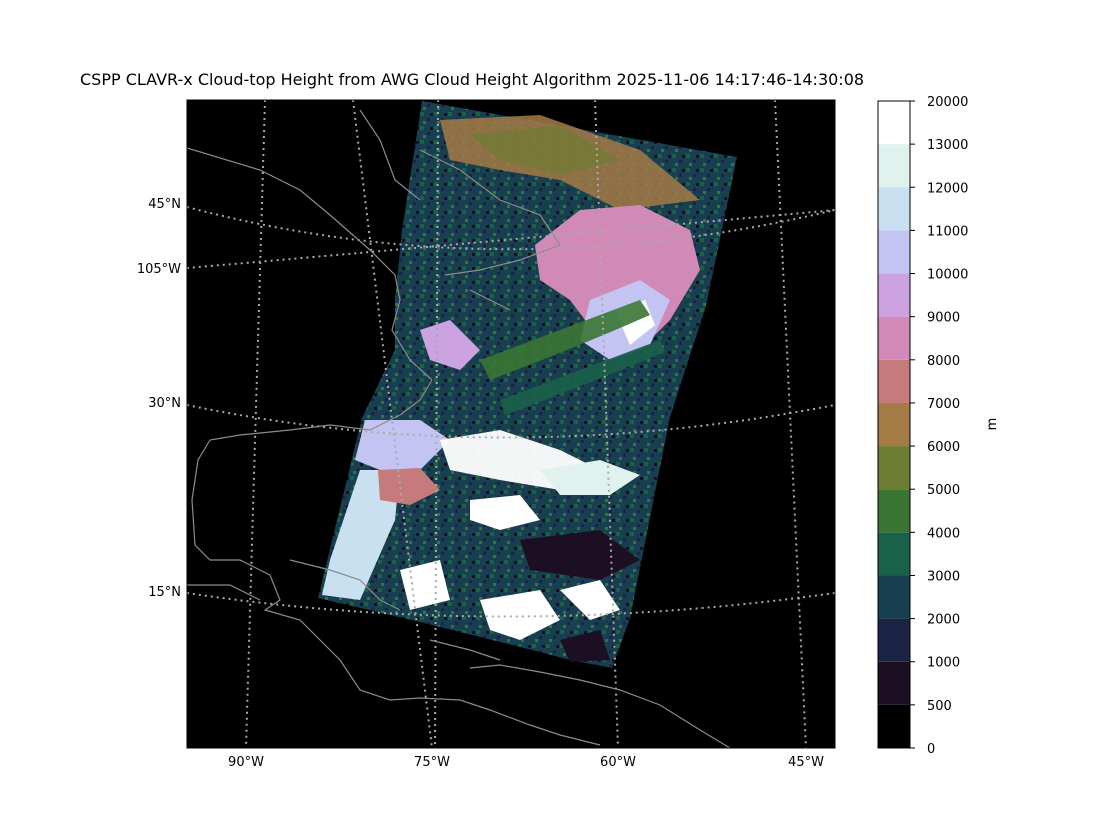 The height and width of the screenshot is (840, 1120). What do you see at coordinates (943, 318) in the screenshot?
I see `colorbar-tick-label: 9000` at bounding box center [943, 318].